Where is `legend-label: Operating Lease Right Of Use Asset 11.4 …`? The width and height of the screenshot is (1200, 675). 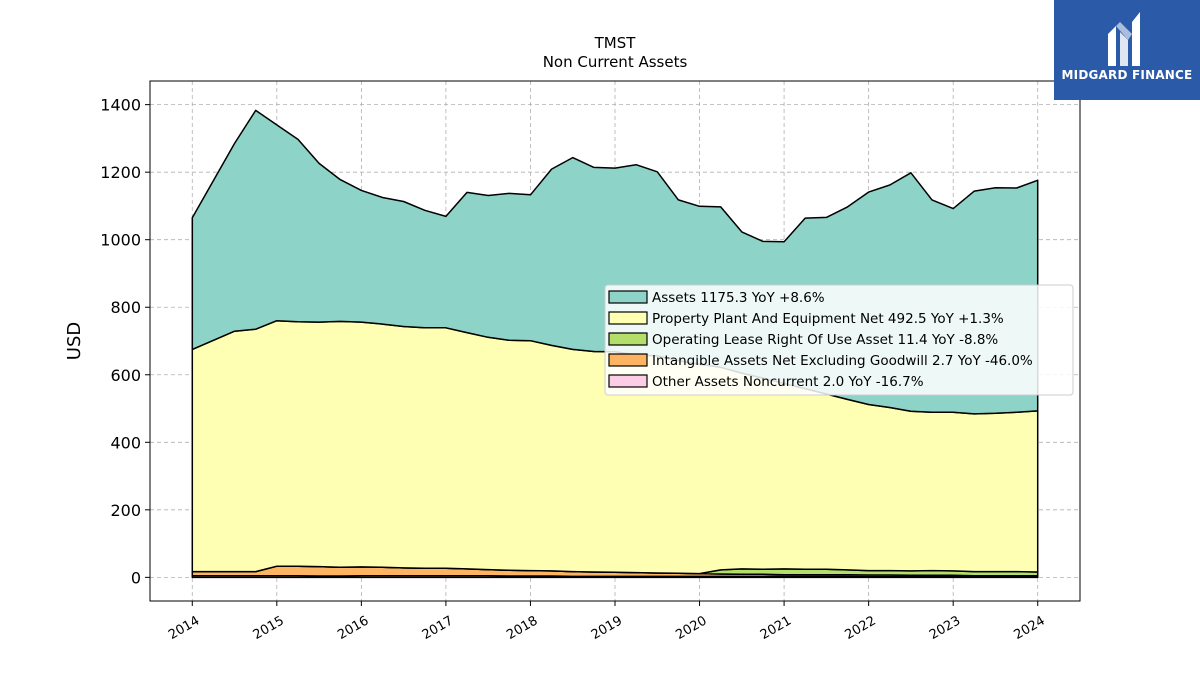
legend-label: Operating Lease Right Of Use Asset 11.4 … is located at coordinates (825, 340).